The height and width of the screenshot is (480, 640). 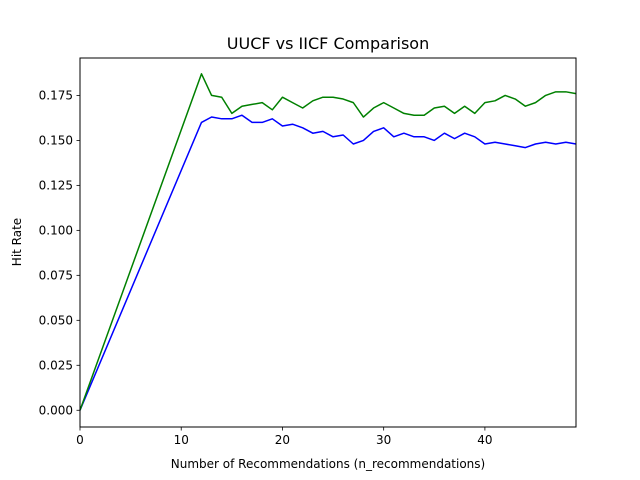 I want to click on y-tick-label: 0.100, so click(x=56, y=231).